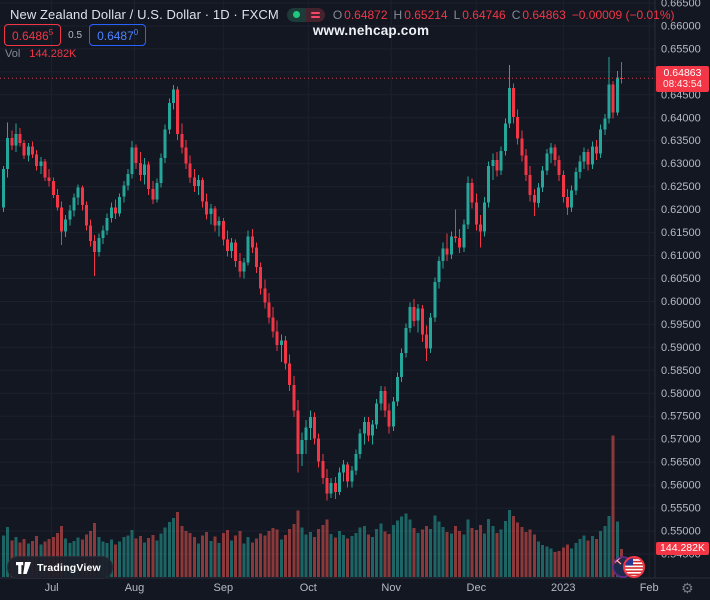  What do you see at coordinates (623, 14) in the screenshot?
I see `change-value: −0.00009 (−0.01%)` at bounding box center [623, 14].